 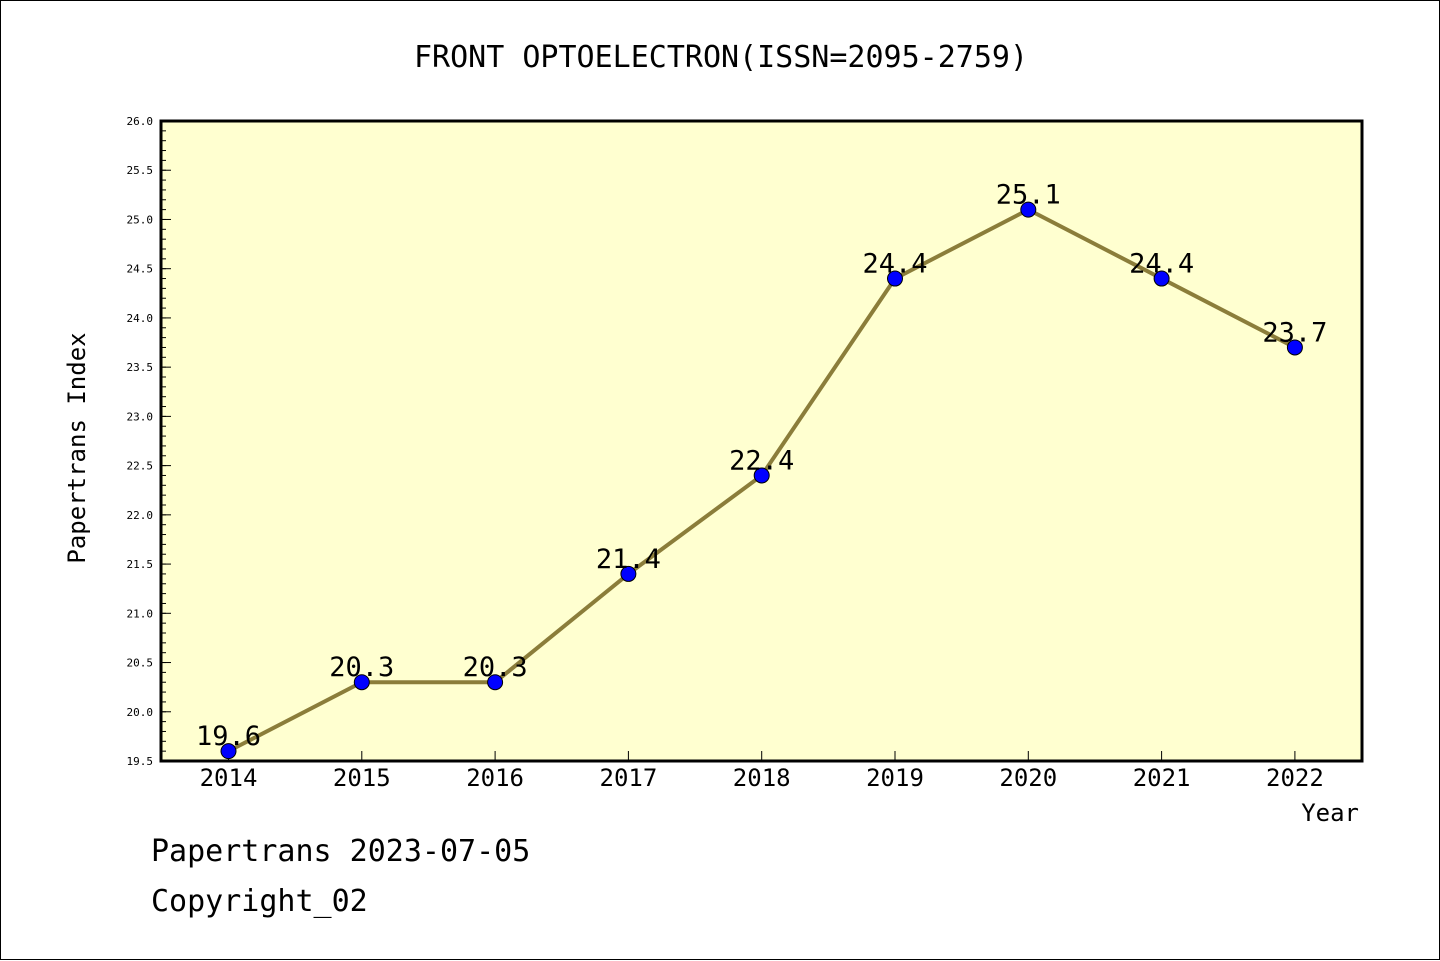 I want to click on x-tick-label: 2017, so click(x=629, y=778).